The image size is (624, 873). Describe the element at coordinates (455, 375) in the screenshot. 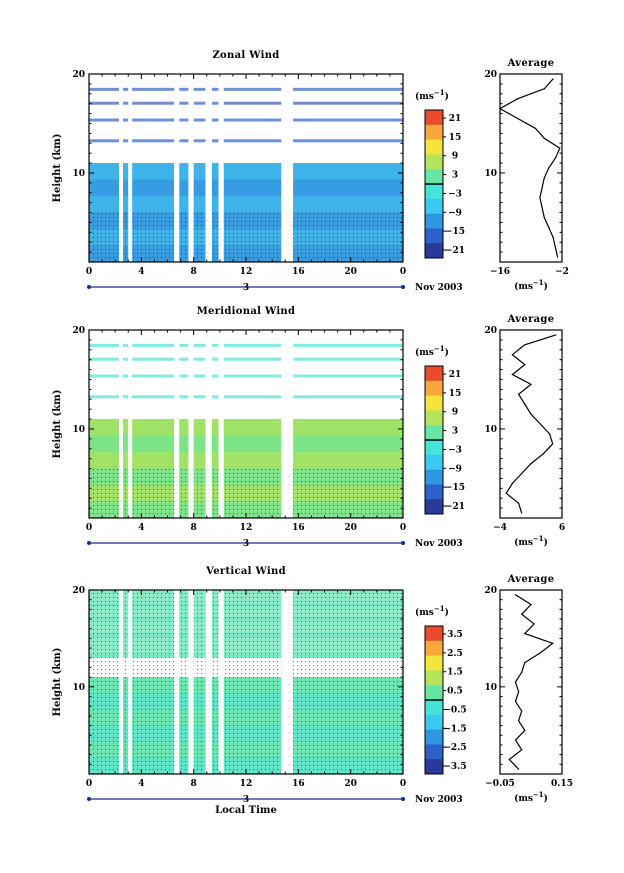

I see `colorbar-tick-label: 21` at that location.